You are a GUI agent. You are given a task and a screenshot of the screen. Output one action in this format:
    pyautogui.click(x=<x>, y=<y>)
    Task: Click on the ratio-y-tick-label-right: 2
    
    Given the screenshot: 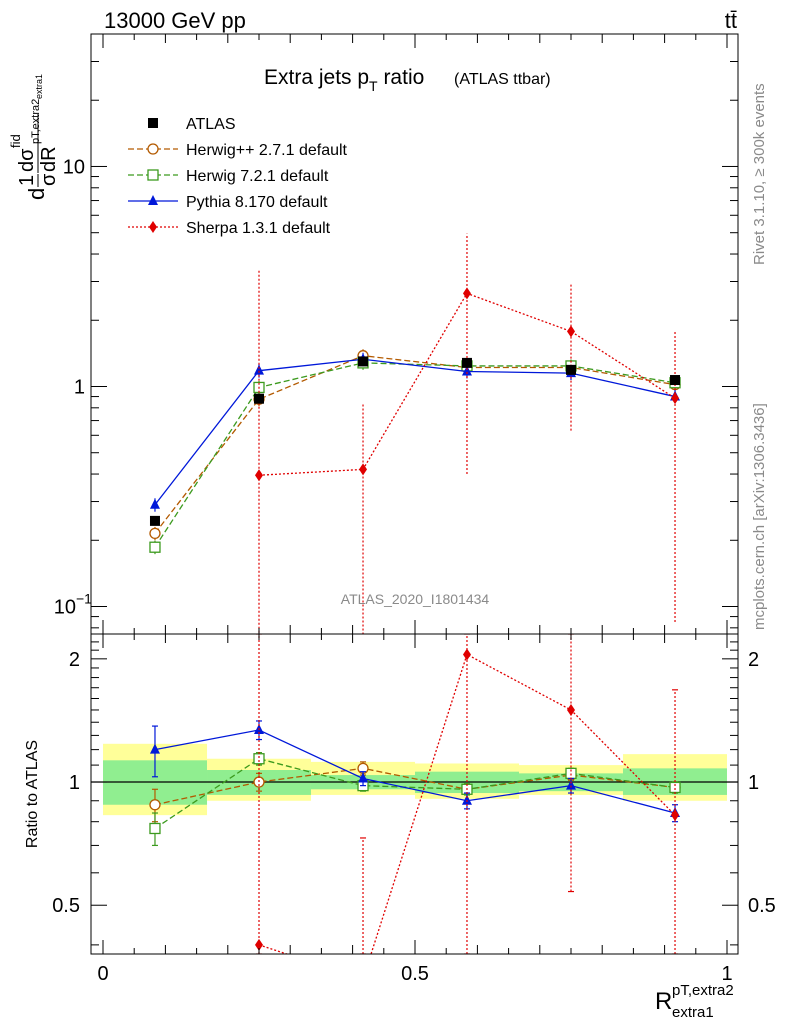 What is the action you would take?
    pyautogui.click(x=753, y=660)
    